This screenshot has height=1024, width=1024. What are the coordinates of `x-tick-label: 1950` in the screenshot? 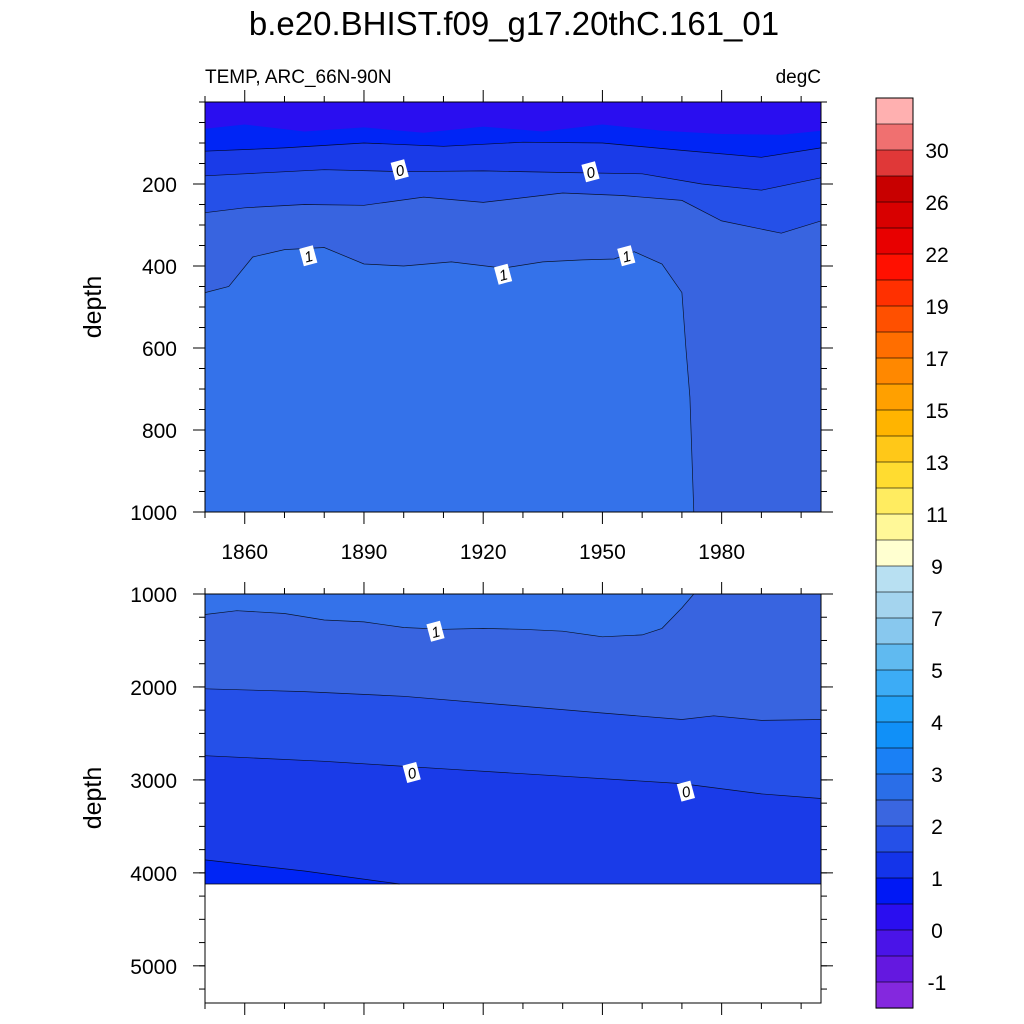 It's located at (602, 552).